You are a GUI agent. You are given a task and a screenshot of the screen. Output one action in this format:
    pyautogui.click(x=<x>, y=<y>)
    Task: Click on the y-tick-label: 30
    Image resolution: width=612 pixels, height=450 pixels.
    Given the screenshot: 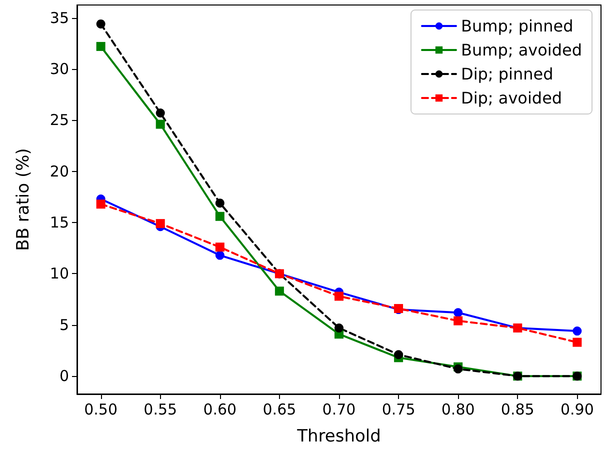 What is the action you would take?
    pyautogui.click(x=59, y=69)
    